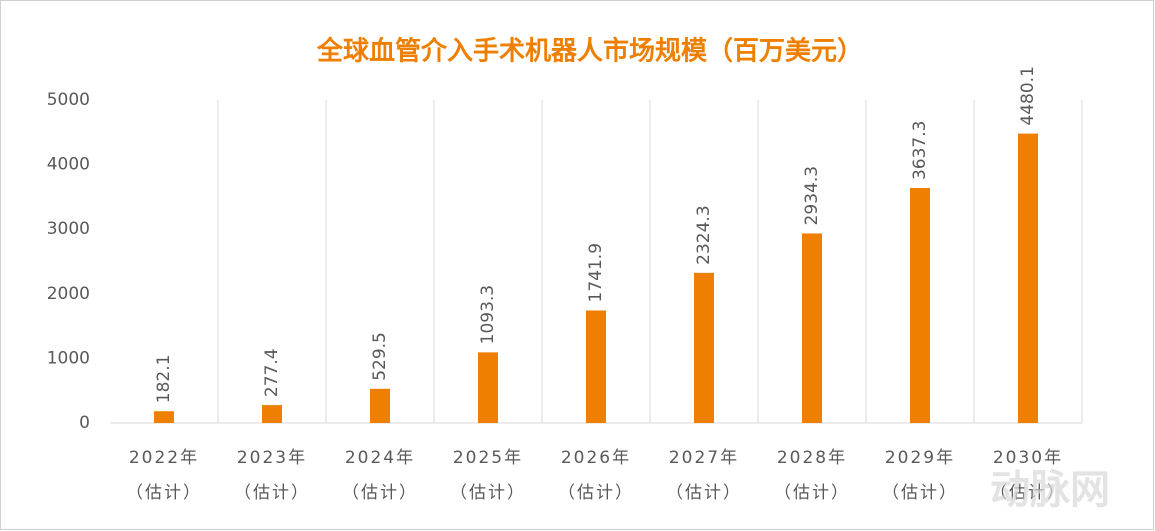  Describe the element at coordinates (488, 314) in the screenshot. I see `value-label: 1093.3` at that location.